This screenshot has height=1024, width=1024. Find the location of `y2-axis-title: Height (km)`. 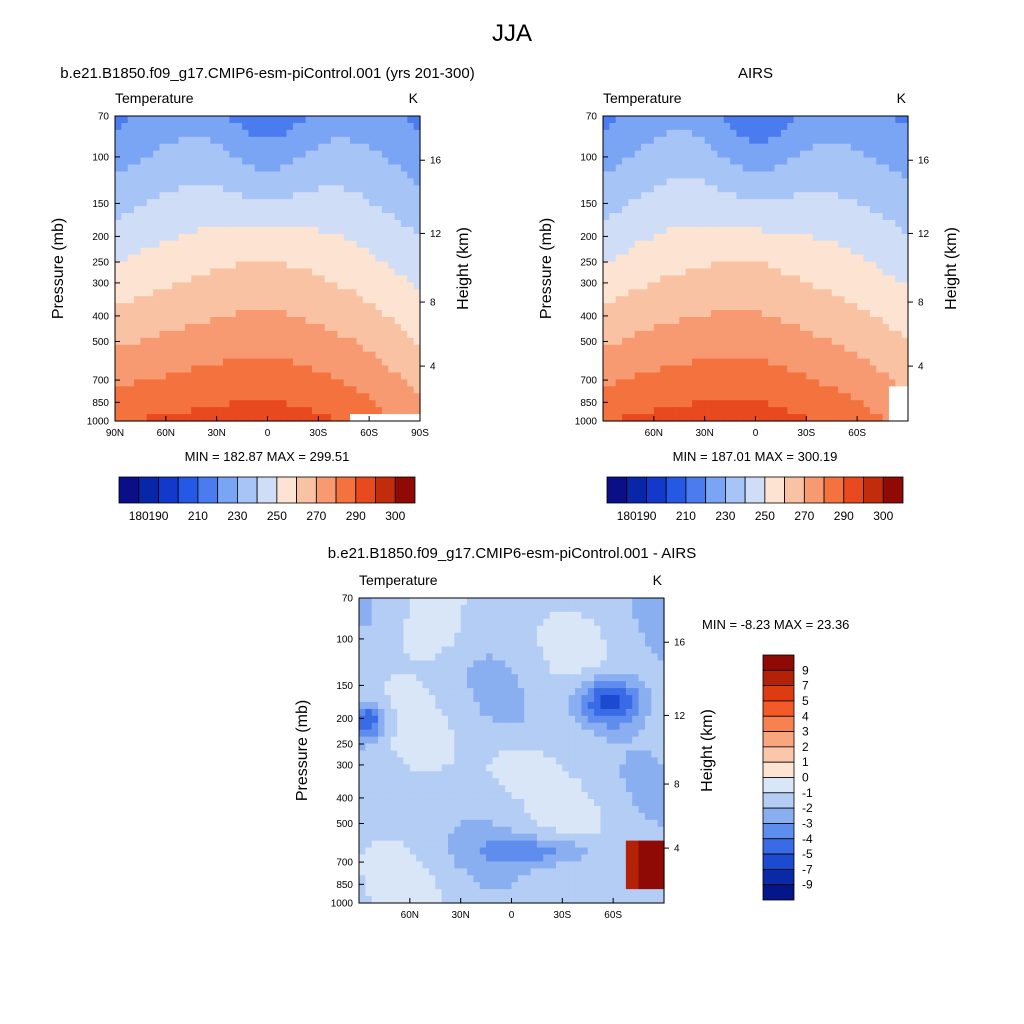

y2-axis-title: Height (km) is located at coordinates (951, 268).